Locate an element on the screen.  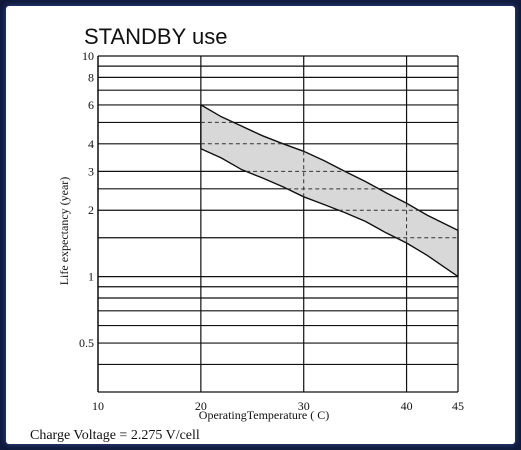
y-axis-label: Life expectancy (year) is located at coordinates (64, 231).